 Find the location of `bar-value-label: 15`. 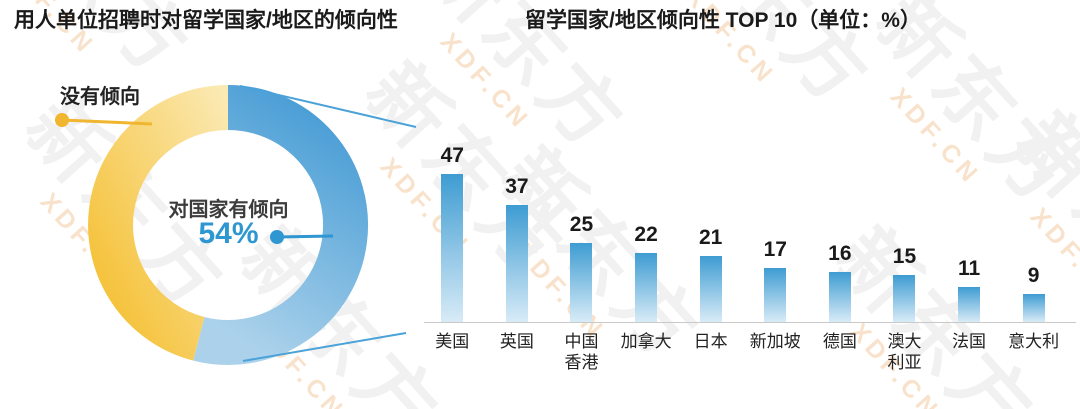

bar-value-label: 15 is located at coordinates (904, 256).